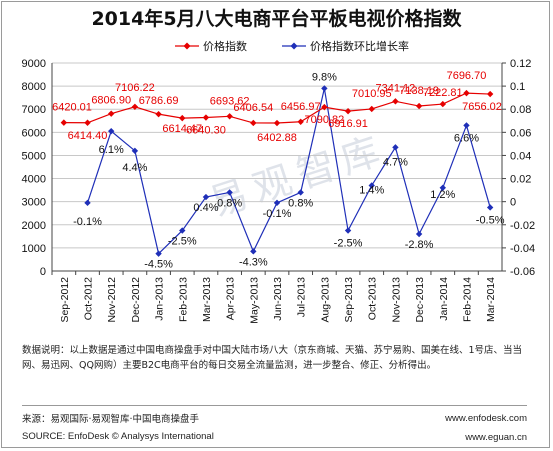  I want to click on y-right-tick-label: 0.12, so click(520, 64).